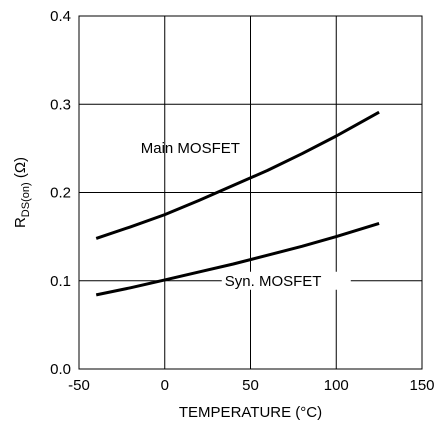 The height and width of the screenshot is (430, 441). Describe the element at coordinates (237, 259) in the screenshot. I see `series-line-syn-mosfet` at that location.